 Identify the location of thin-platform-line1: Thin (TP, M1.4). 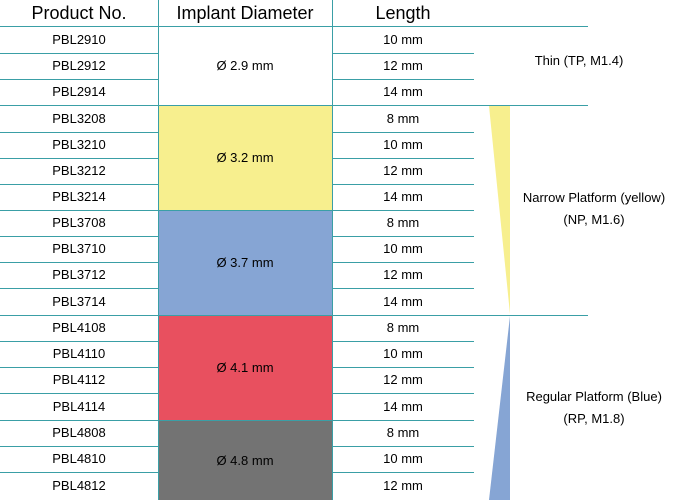
(579, 60).